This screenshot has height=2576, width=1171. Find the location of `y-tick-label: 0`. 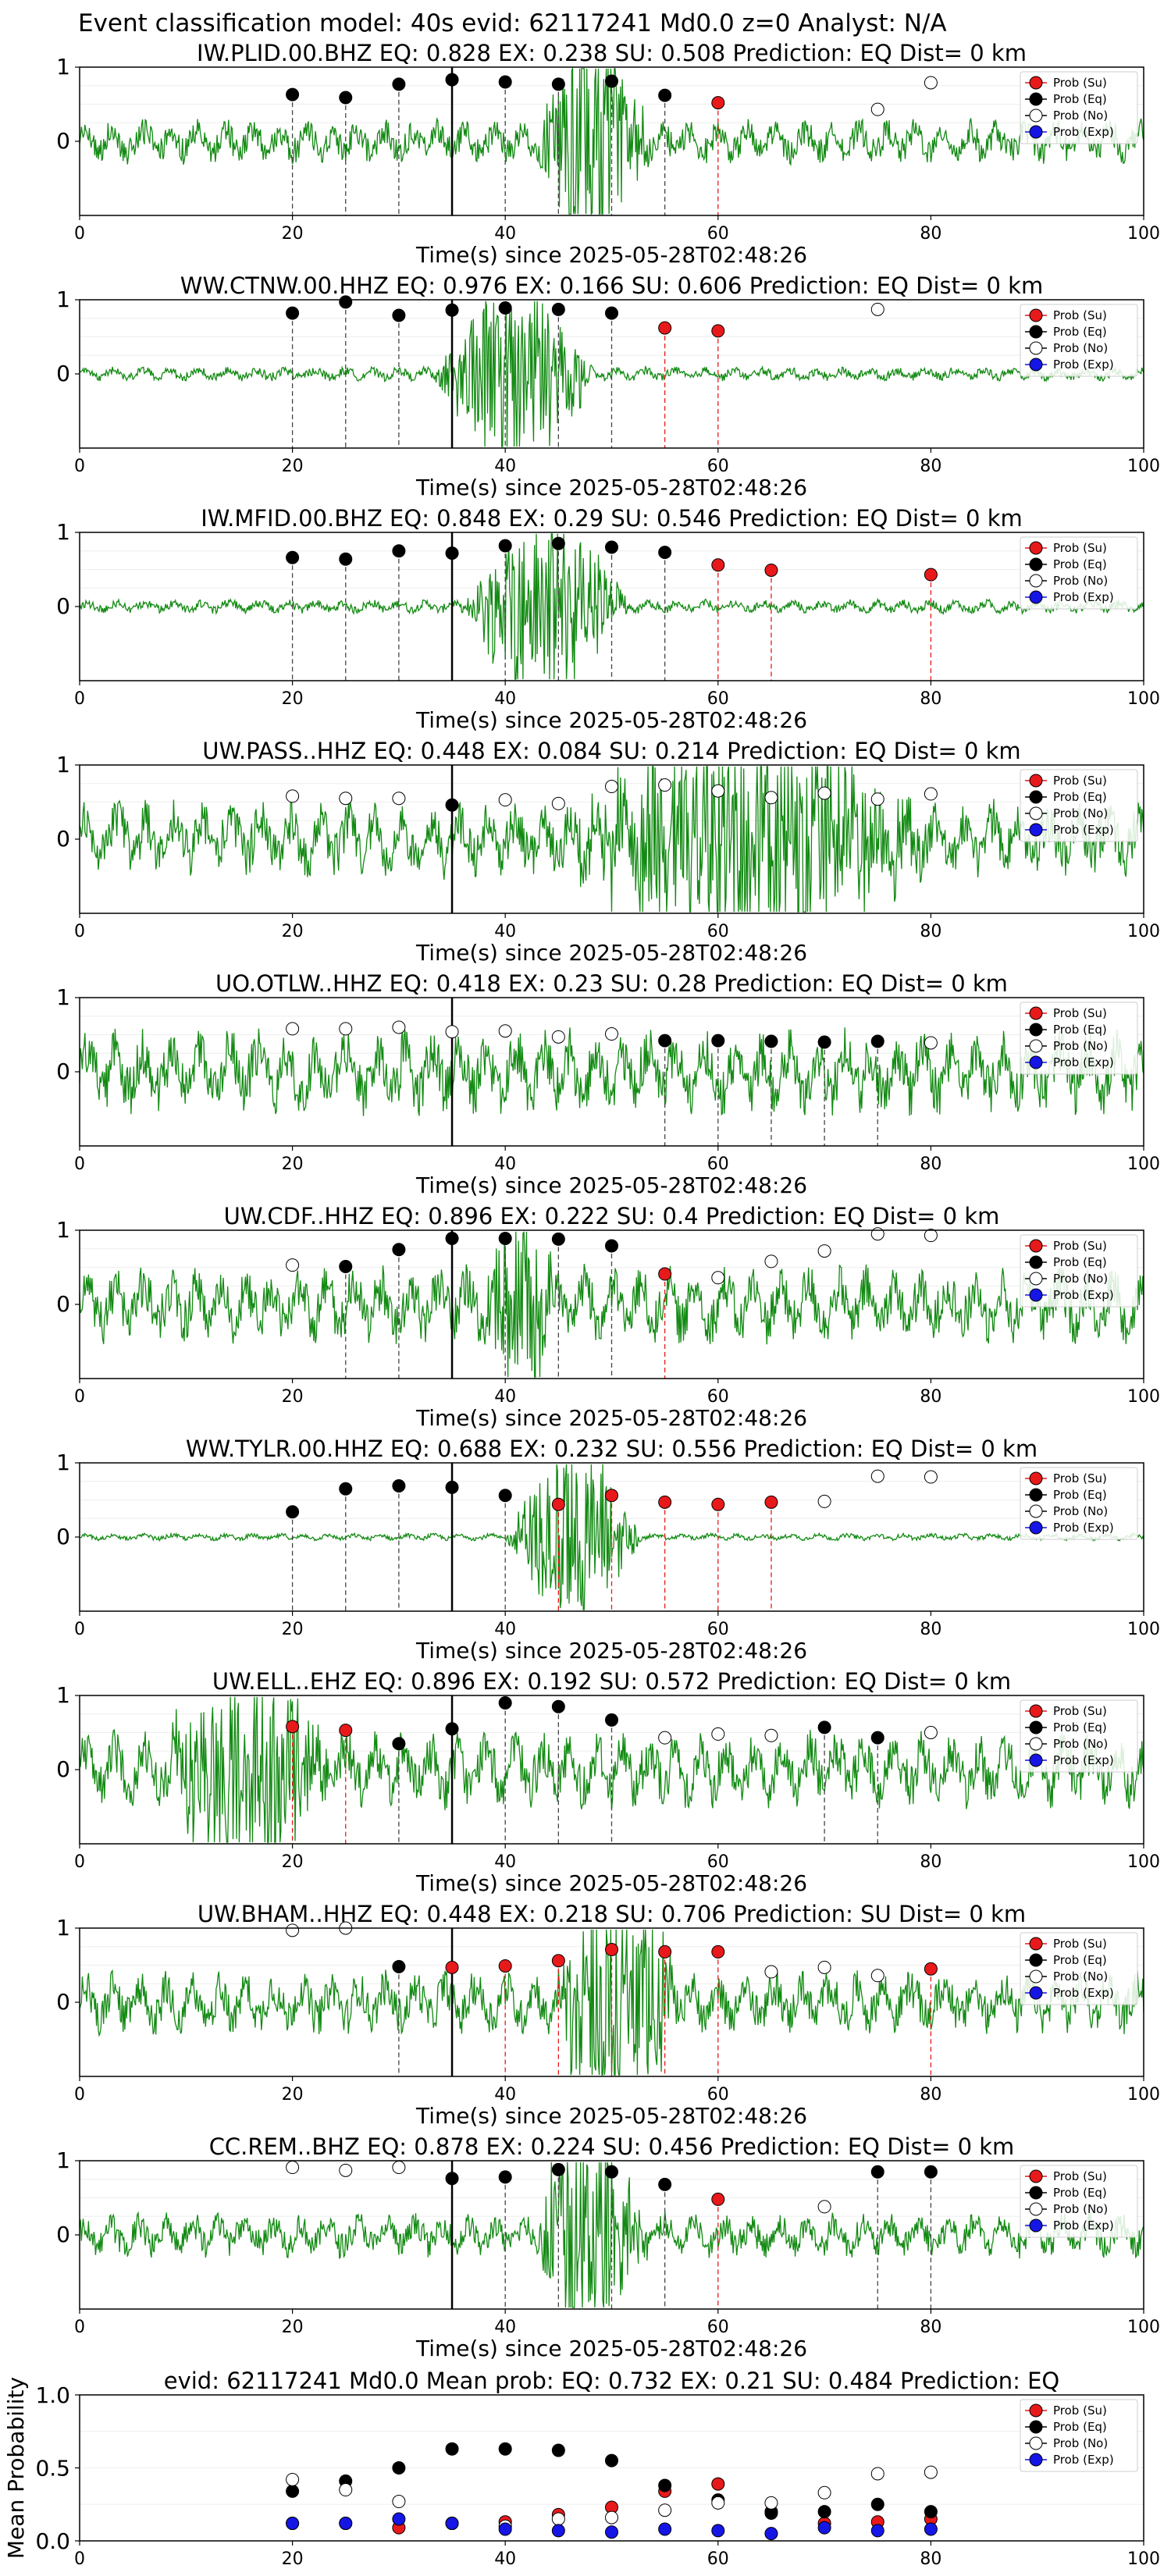

y-tick-label: 0 is located at coordinates (63, 1304).